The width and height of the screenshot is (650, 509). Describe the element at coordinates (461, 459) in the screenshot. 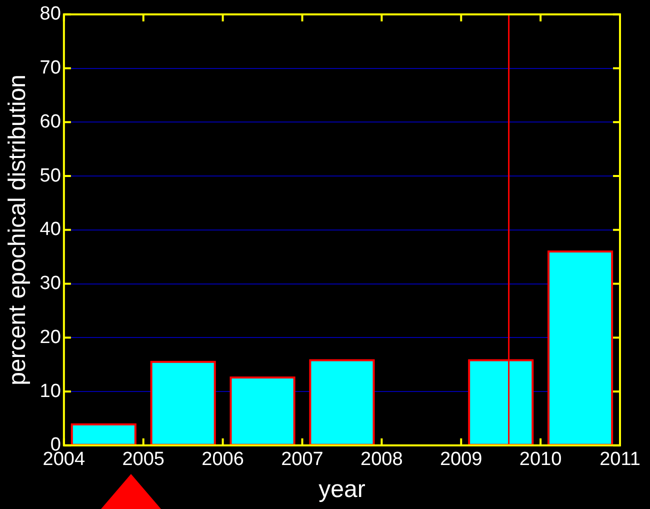

I see `x-tick-label: 2009` at that location.